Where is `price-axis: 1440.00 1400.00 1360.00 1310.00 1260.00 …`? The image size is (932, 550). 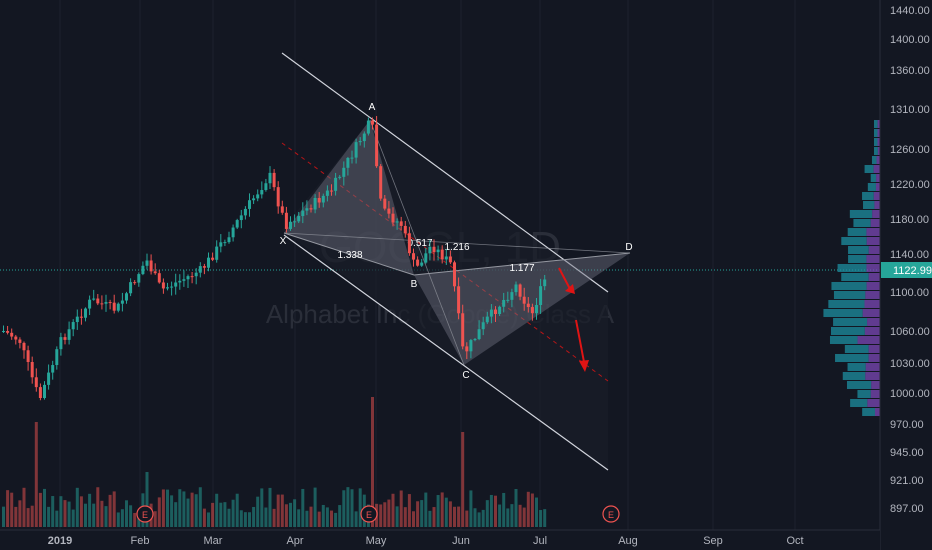
price-axis: 1440.00 1400.00 1360.00 1310.00 1260.00 … is located at coordinates (905, 275).